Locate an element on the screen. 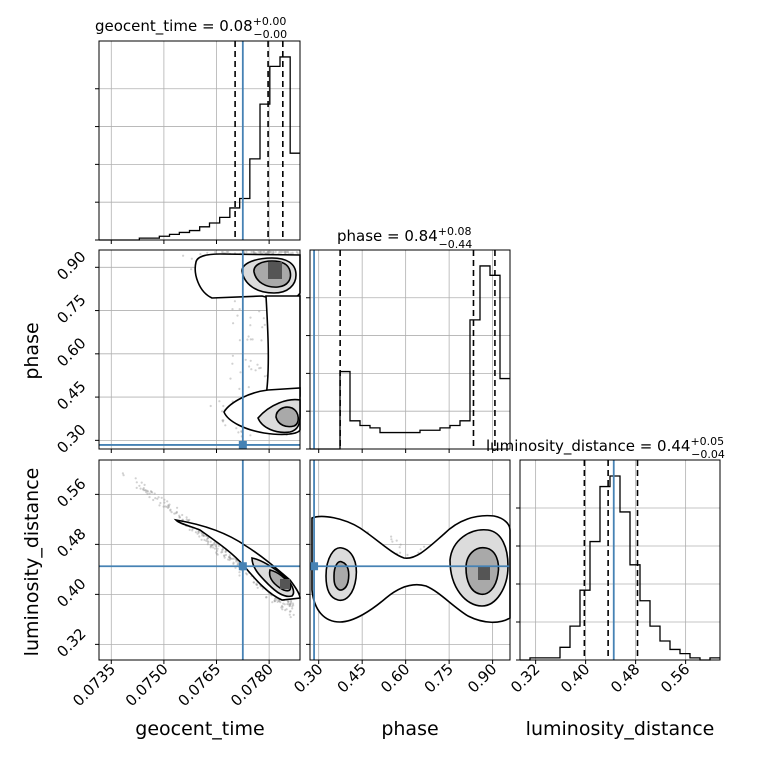 This screenshot has width=760, height=760. x-tick-label: 0.0735 is located at coordinates (94, 685).